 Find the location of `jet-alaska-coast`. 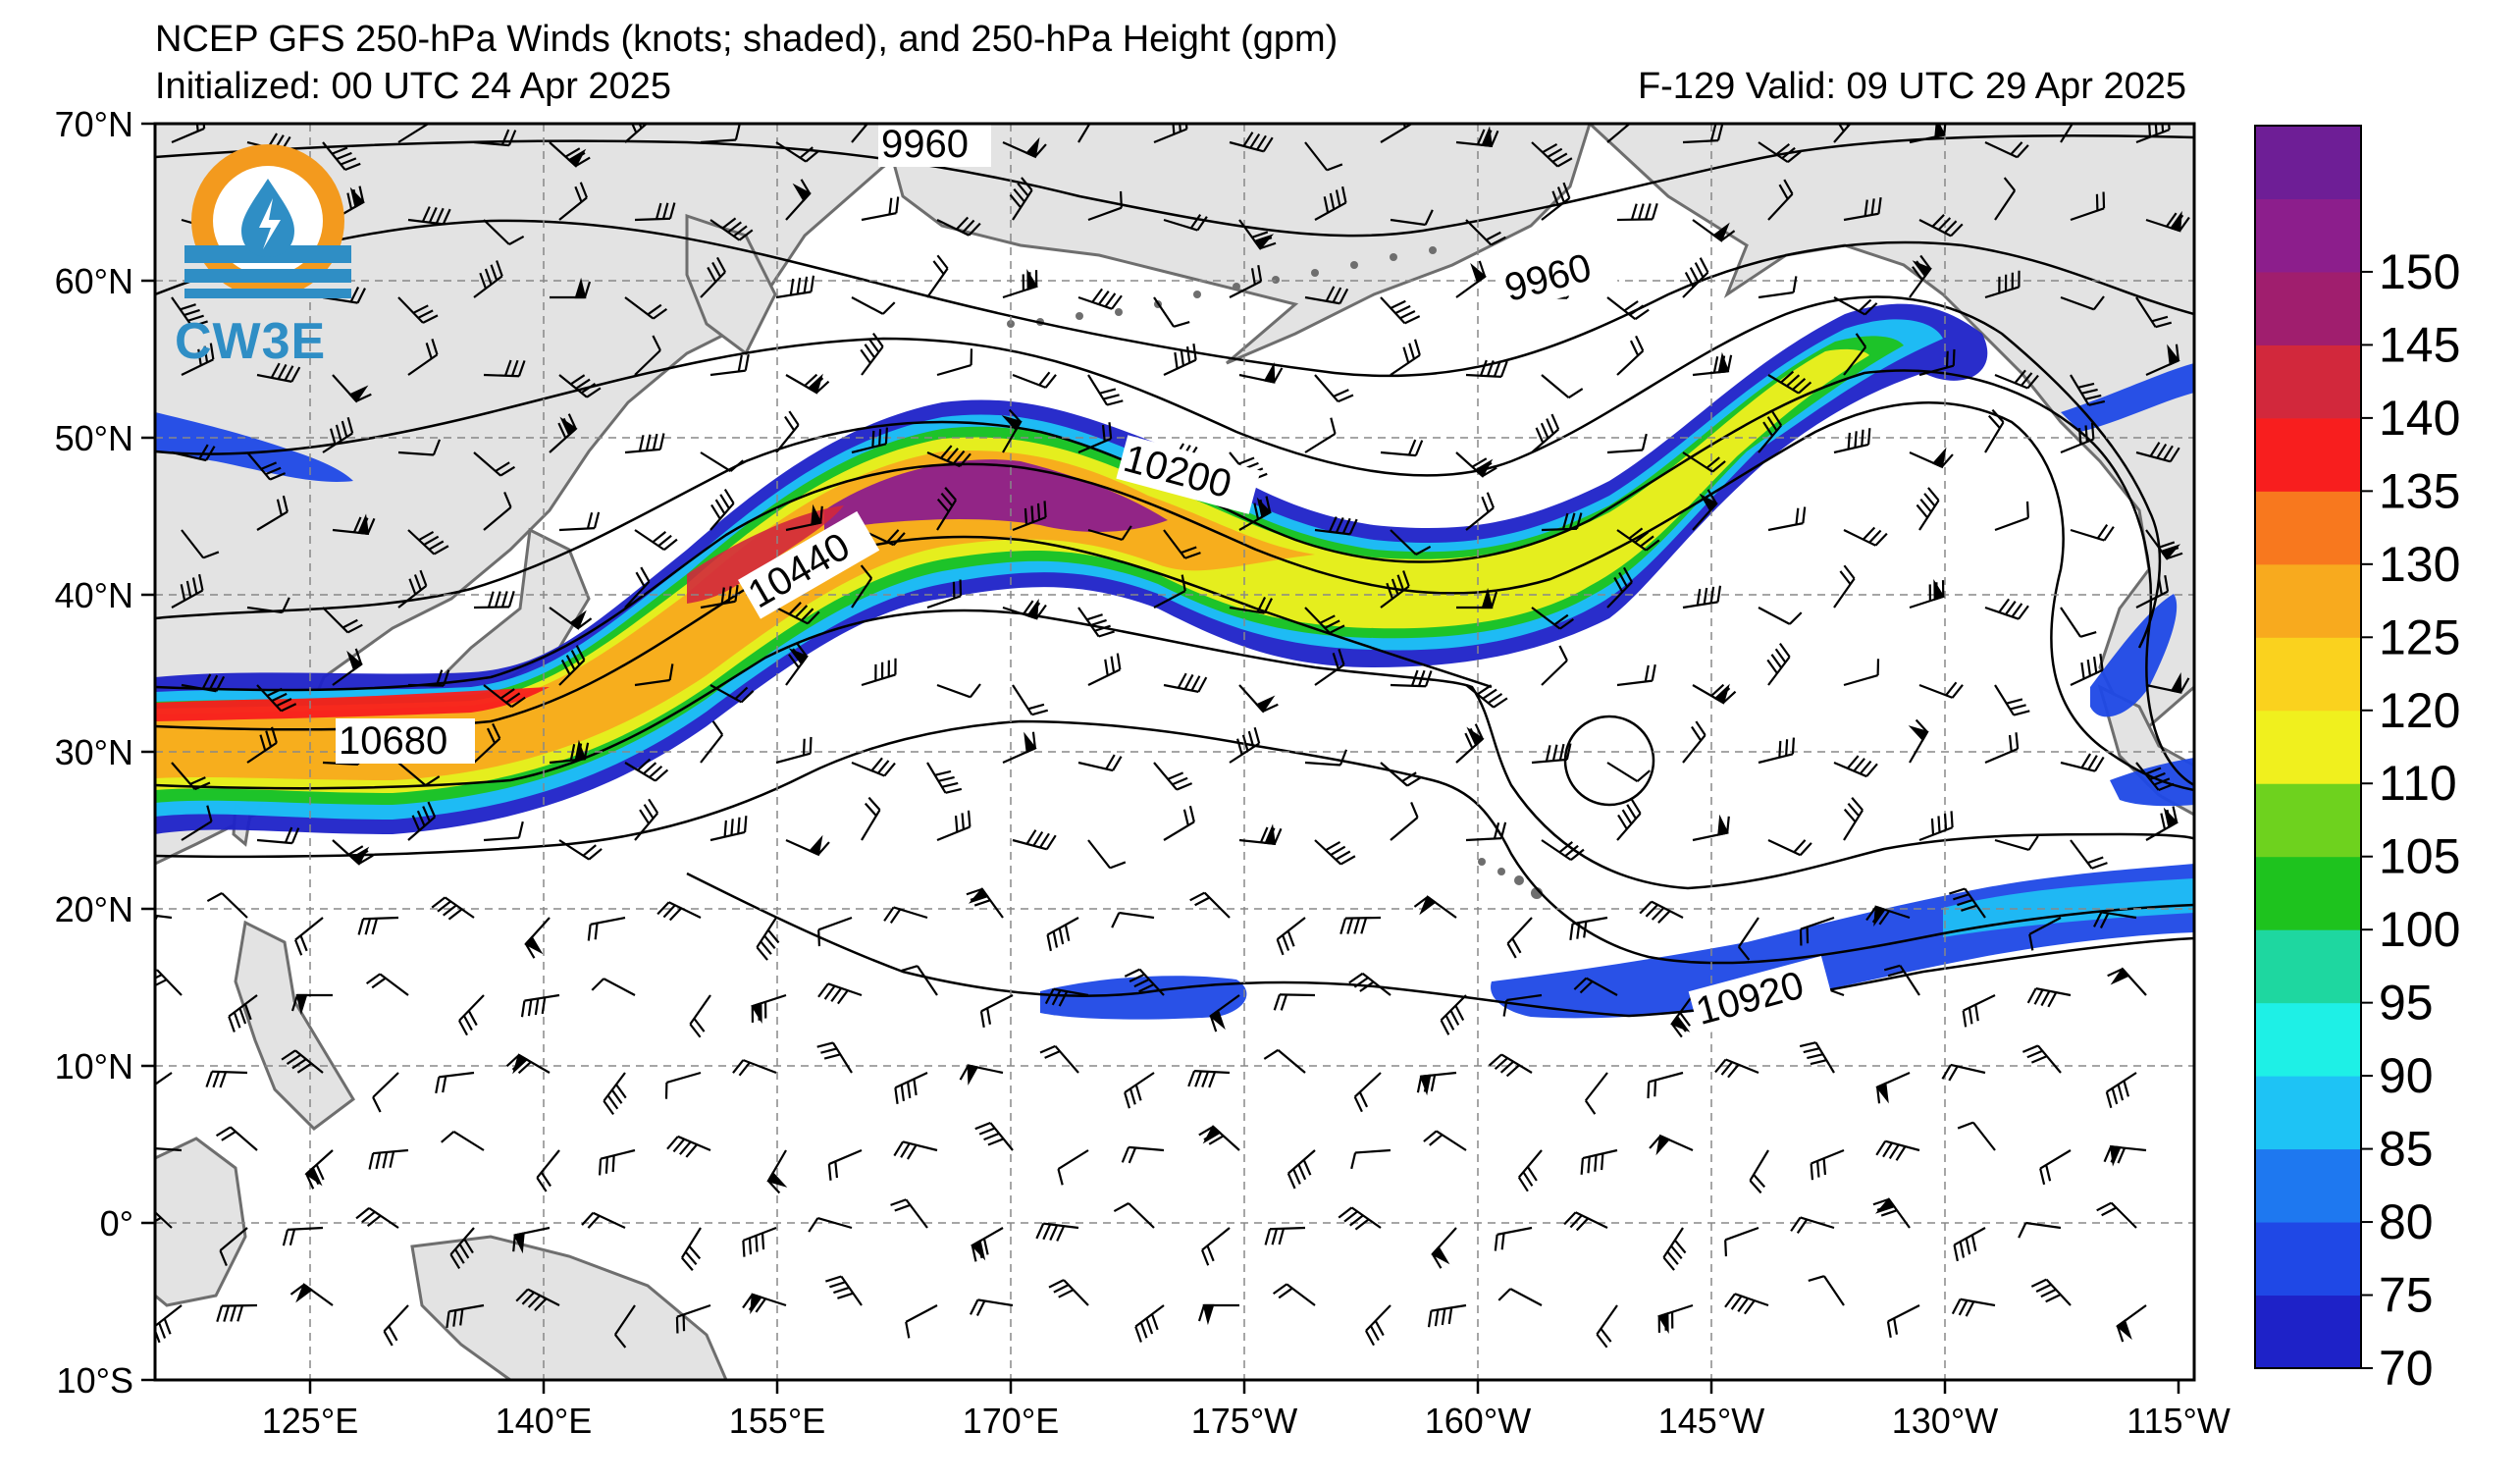

jet-alaska-coast is located at coordinates (2127, 398).